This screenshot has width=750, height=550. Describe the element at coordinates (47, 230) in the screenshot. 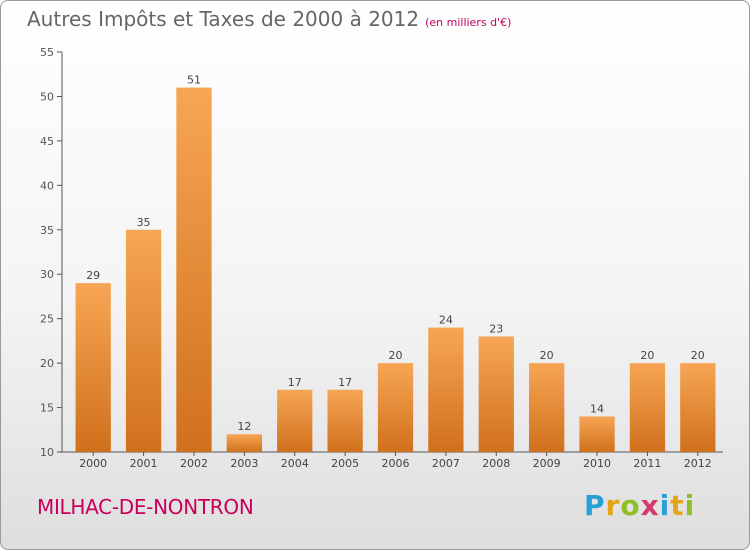

I see `y-tick-label: 35` at that location.